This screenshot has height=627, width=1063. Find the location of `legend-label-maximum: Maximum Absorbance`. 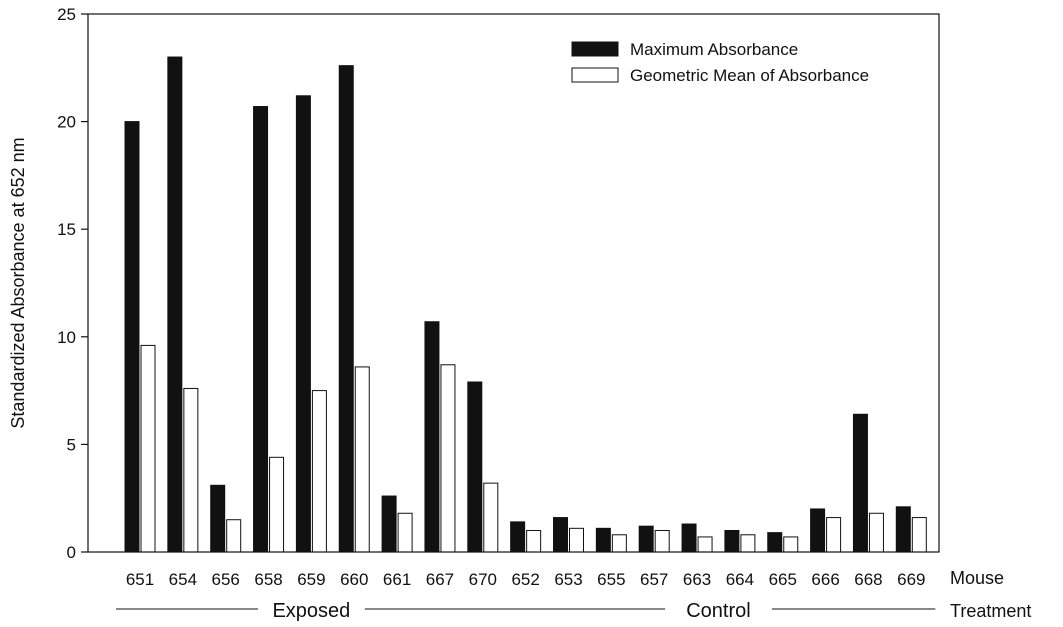

legend-label-maximum: Maximum Absorbance is located at coordinates (714, 49).